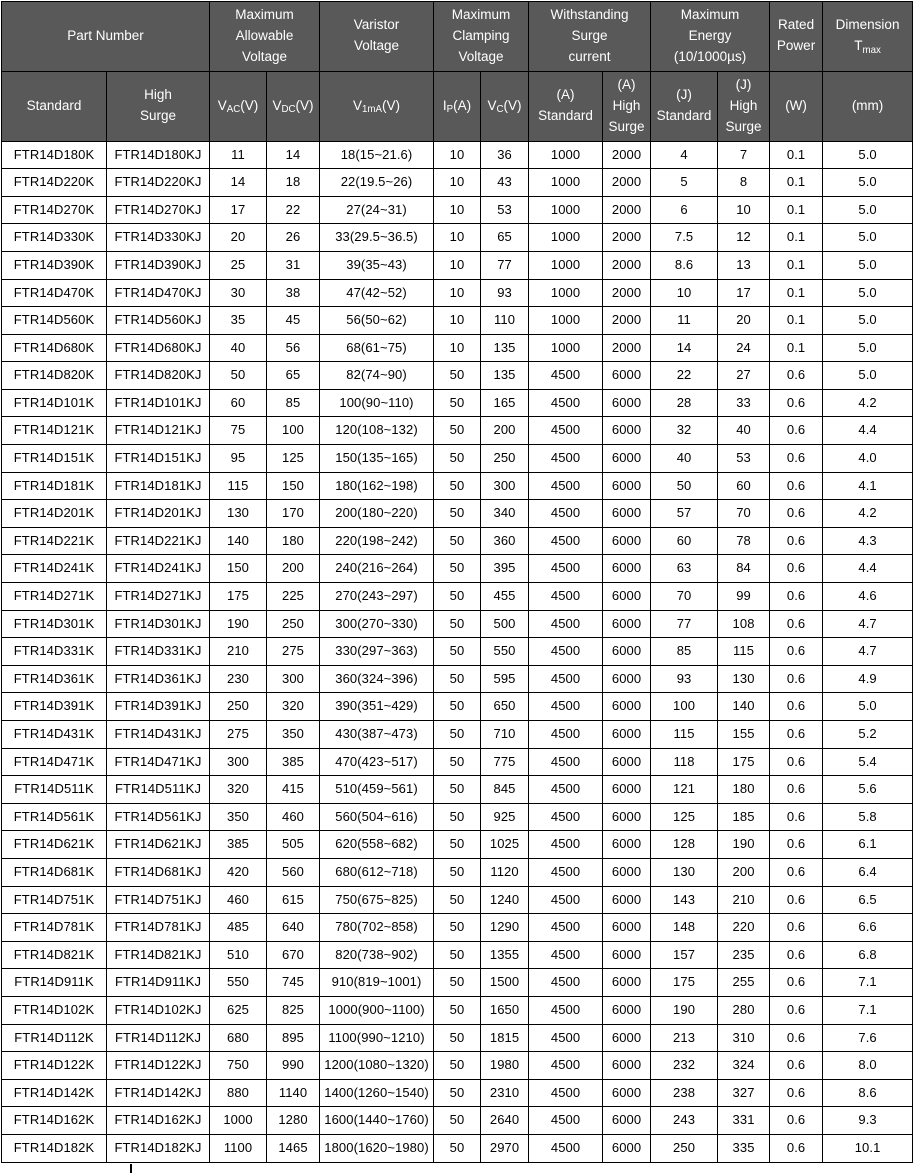  Describe the element at coordinates (684, 320) in the screenshot. I see `cell-j-standard: 11` at that location.